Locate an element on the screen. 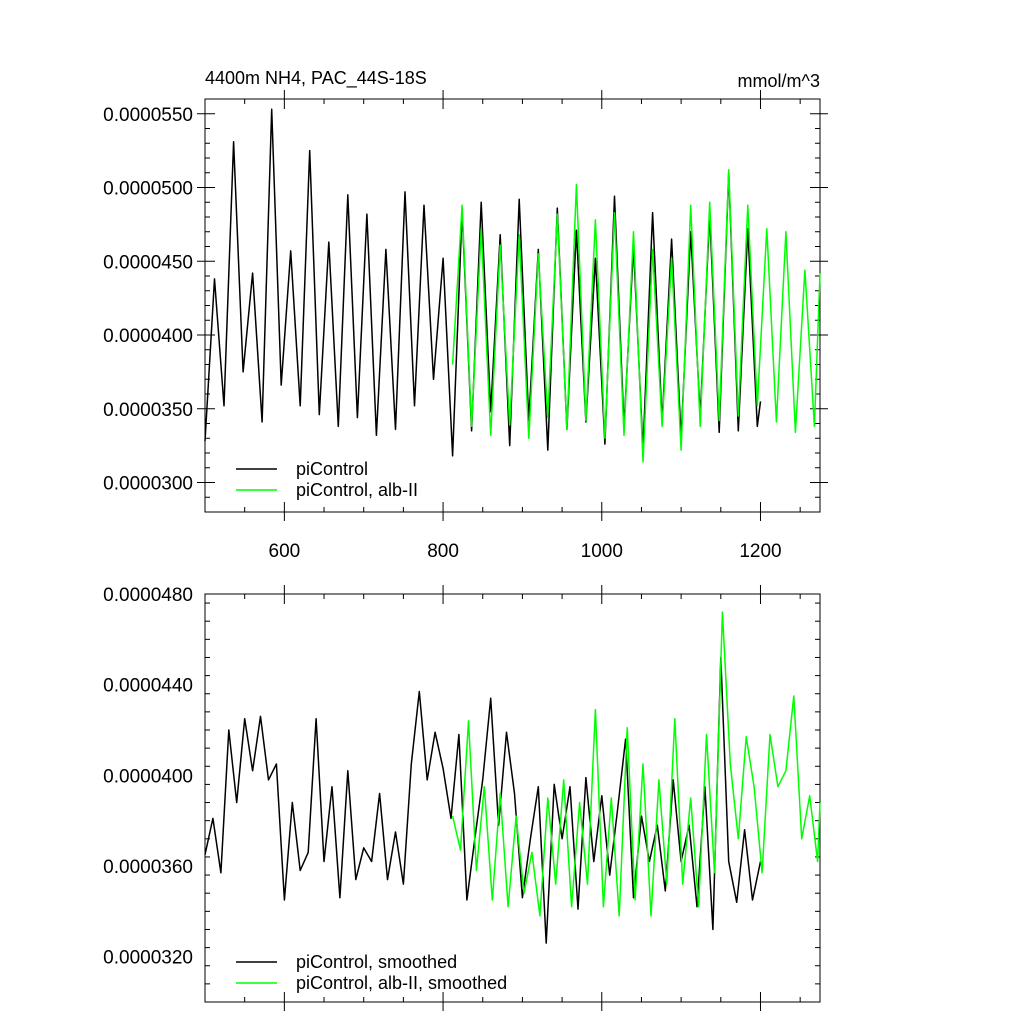 The height and width of the screenshot is (1024, 1024). y-tick-label: 0.0000350 is located at coordinates (148, 410).